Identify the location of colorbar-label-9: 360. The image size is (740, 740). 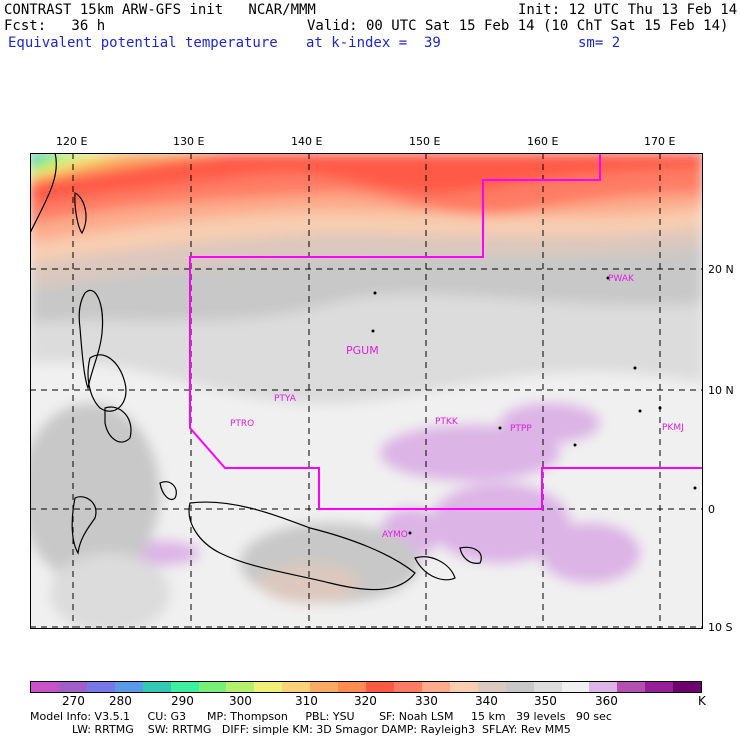
(606, 701).